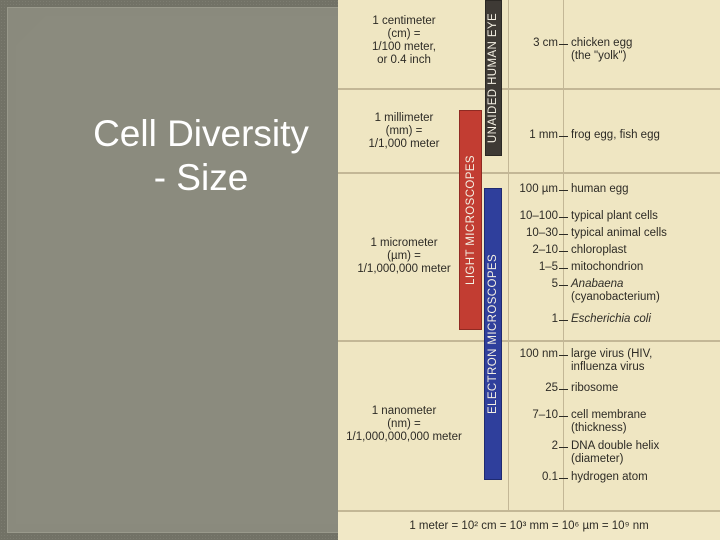  What do you see at coordinates (550, 477) in the screenshot?
I see `size-value: 0.1` at bounding box center [550, 477].